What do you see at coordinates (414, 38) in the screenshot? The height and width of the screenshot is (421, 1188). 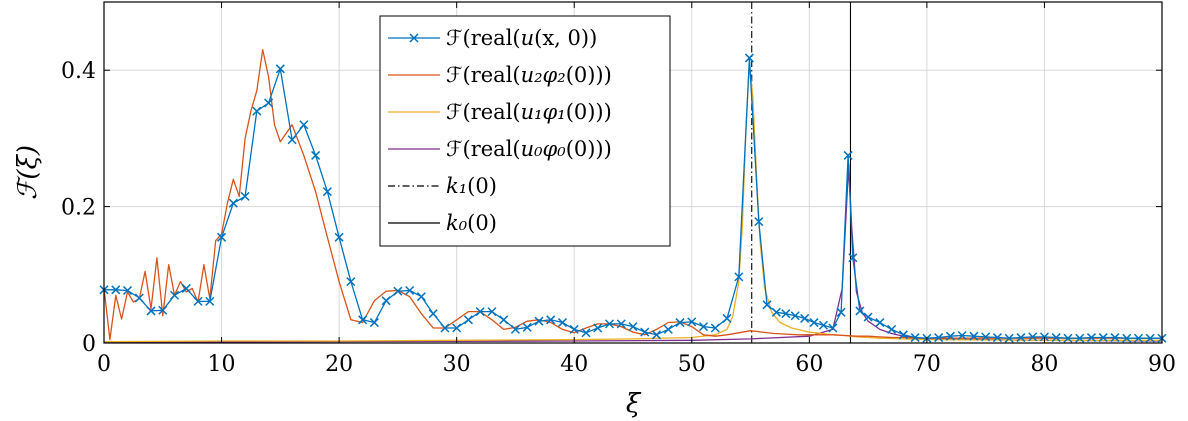 I see `legend-marker` at bounding box center [414, 38].